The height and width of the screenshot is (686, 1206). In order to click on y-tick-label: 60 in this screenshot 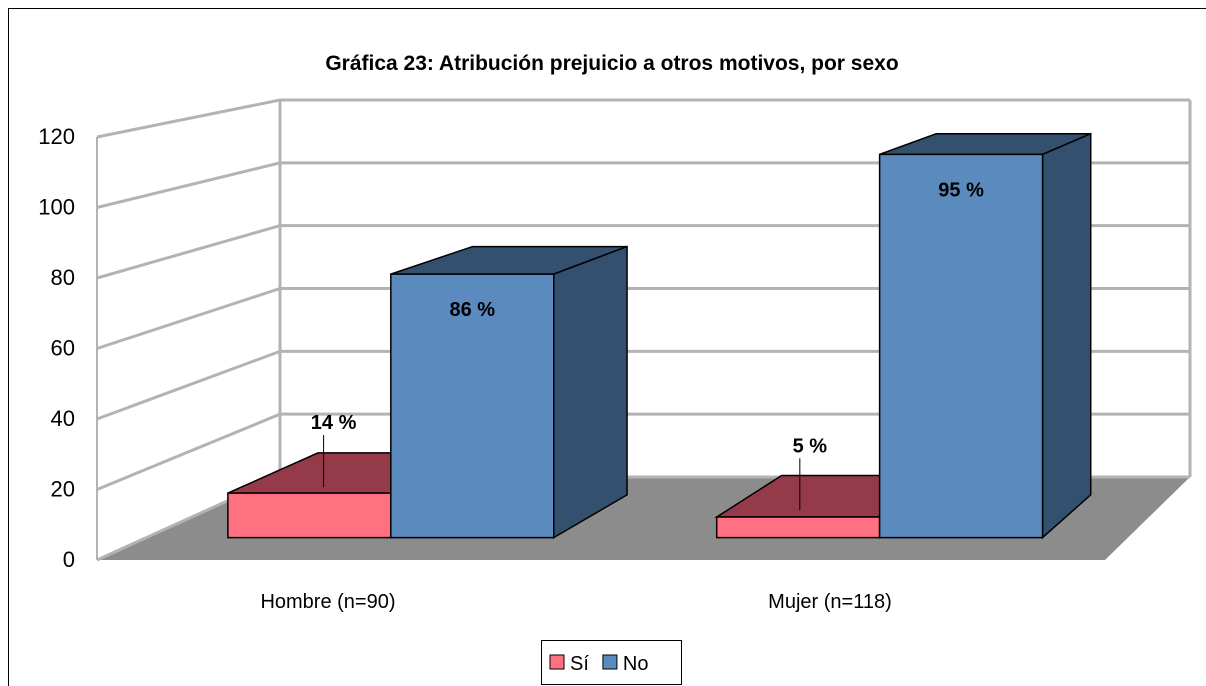, I will do `click(63, 348)`.